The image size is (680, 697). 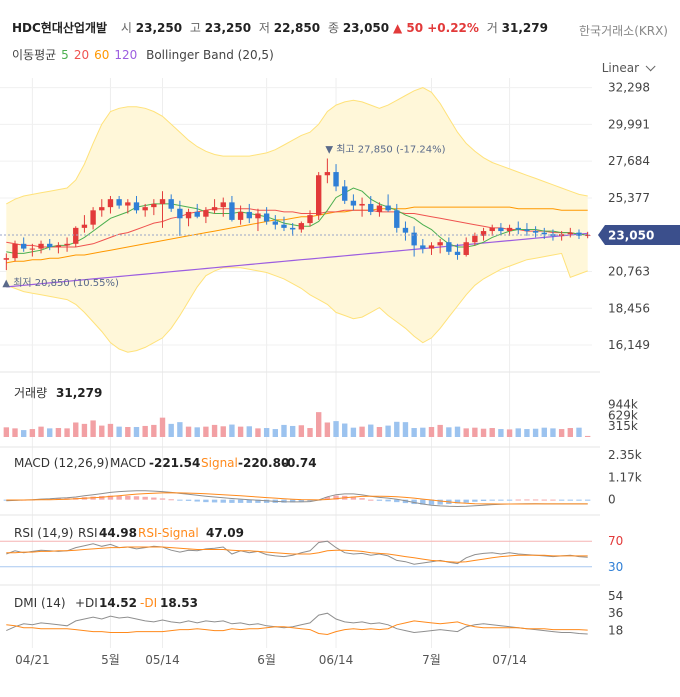 What do you see at coordinates (297, 235) in the screenshot?
I see `ma60-line` at bounding box center [297, 235].